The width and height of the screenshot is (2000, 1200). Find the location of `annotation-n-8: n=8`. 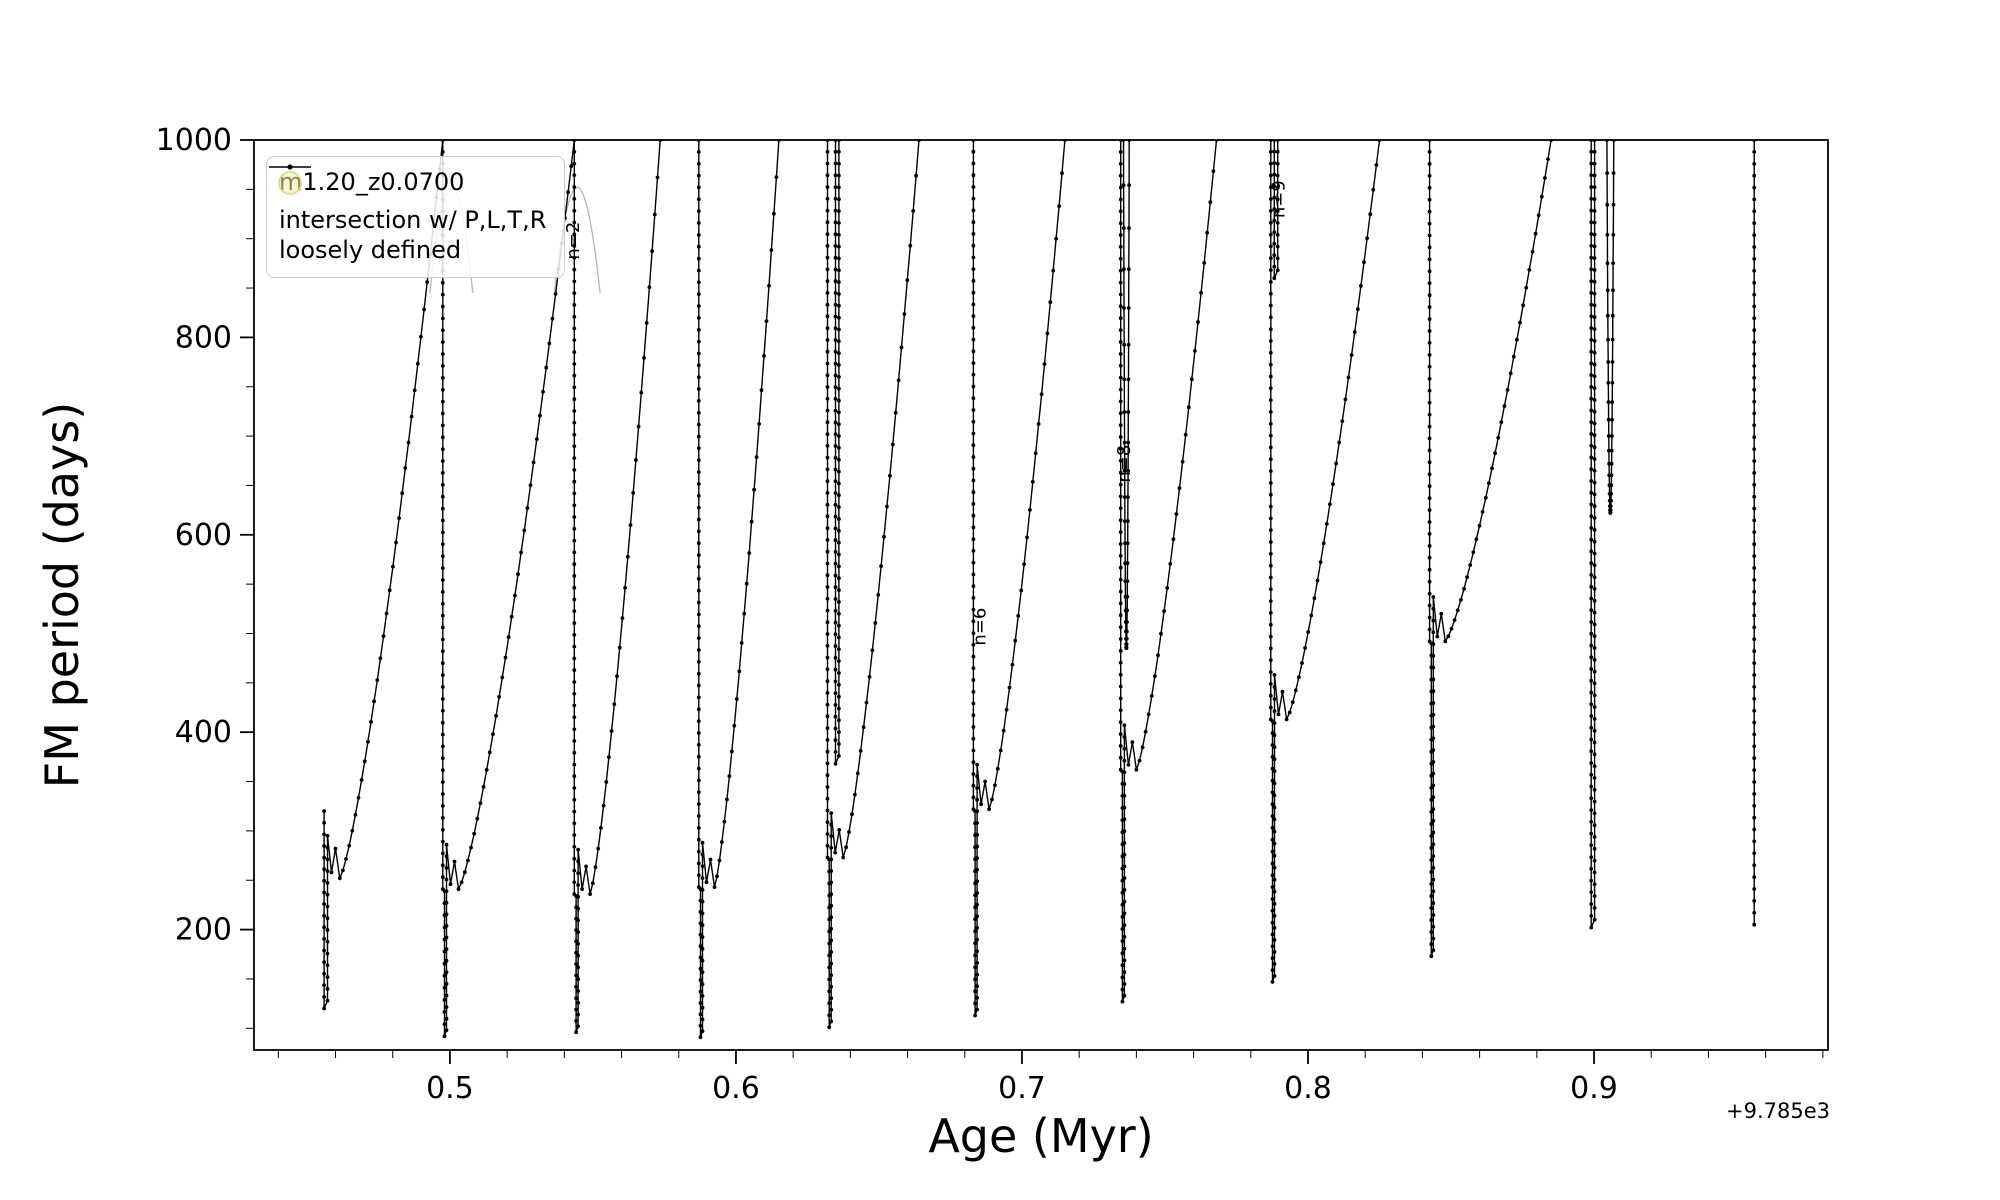

annotation-n-8: n=8 is located at coordinates (1124, 464).